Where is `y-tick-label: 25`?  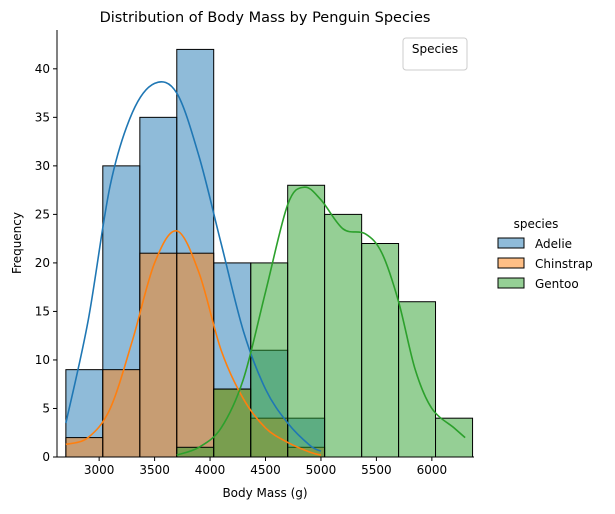
y-tick-label: 25 is located at coordinates (42, 214).